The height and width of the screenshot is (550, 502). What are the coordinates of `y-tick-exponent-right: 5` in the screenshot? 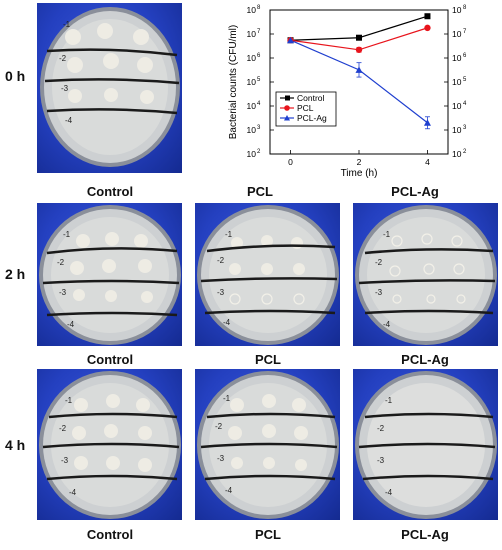 It's located at (465, 80).